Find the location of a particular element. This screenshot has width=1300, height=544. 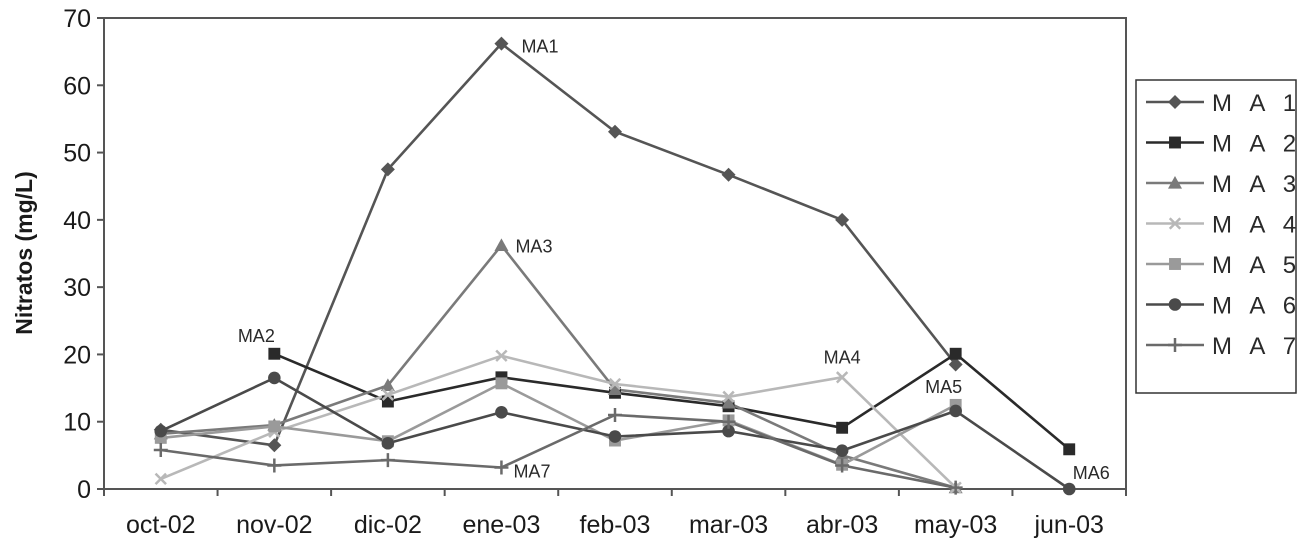

legend-label-2: M A 2 is located at coordinates (1256, 144).